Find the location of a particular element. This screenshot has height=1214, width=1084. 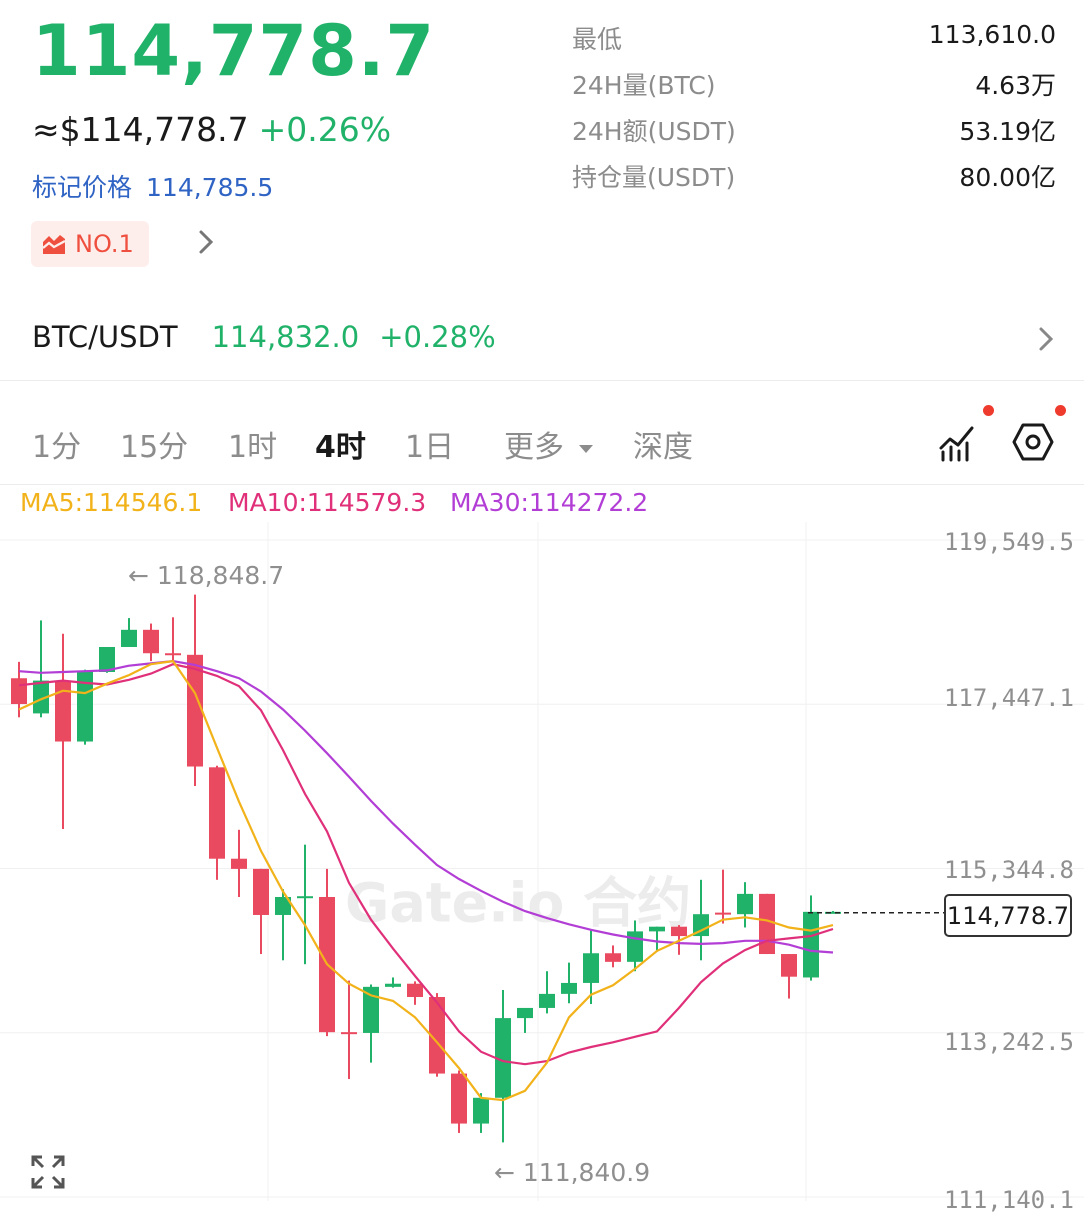

spot-pair-row: BTC/USDT 114,832.0 +0.28% is located at coordinates (264, 337).